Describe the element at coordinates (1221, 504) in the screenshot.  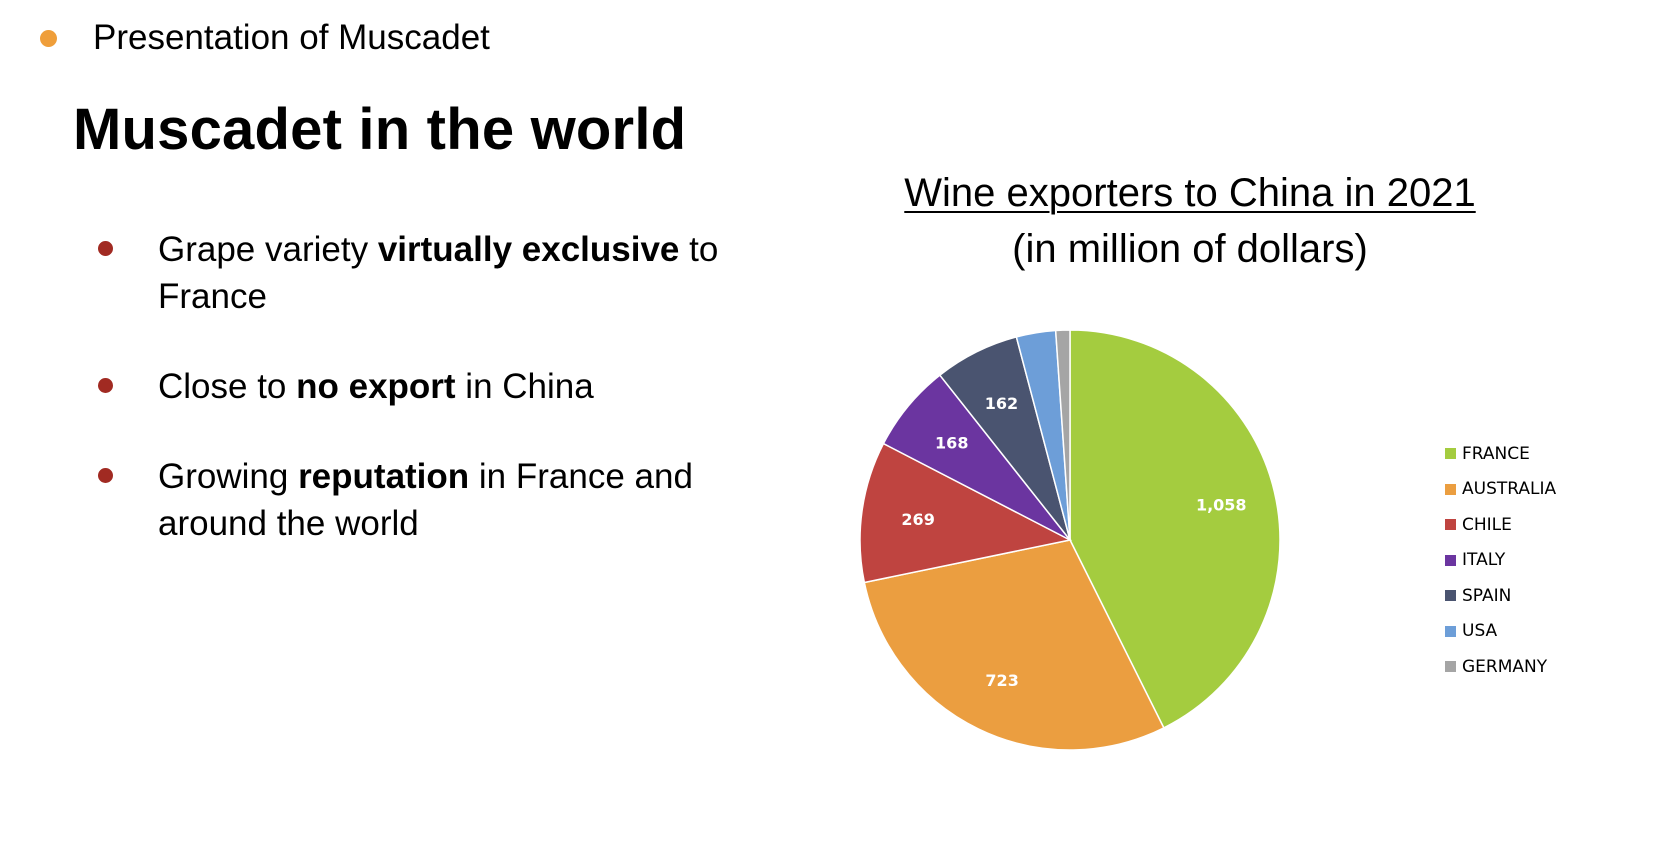
I see `pie-data-label: 1,058` at that location.